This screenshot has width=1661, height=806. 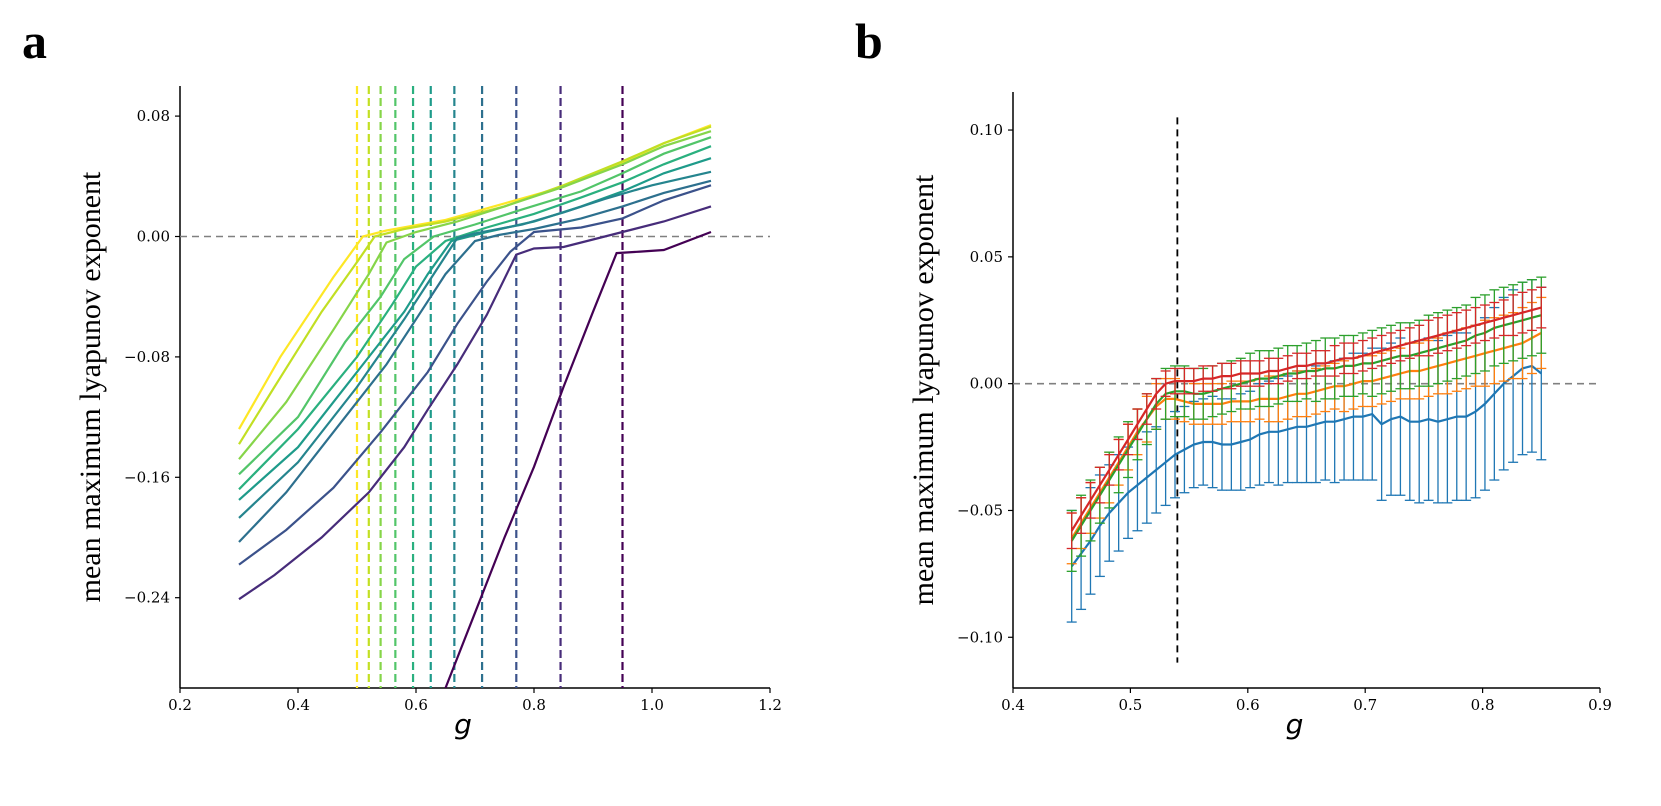 I want to click on curve-4-line, so click(x=475, y=306).